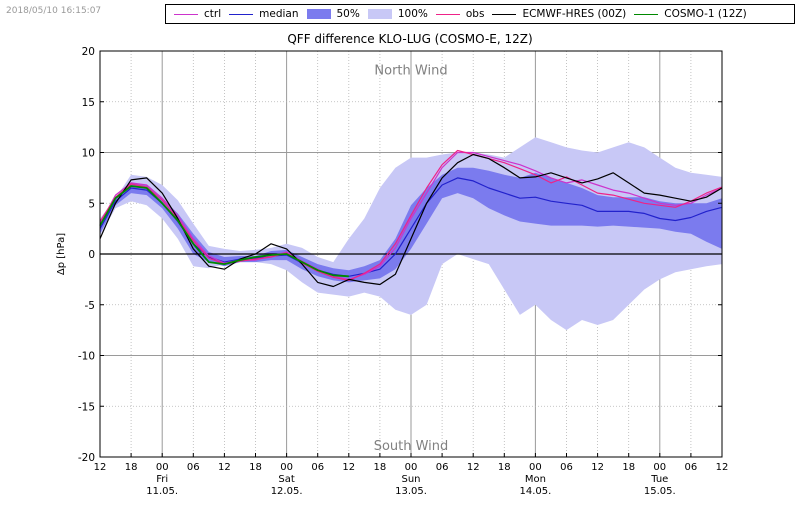 This screenshot has height=508, width=800. Describe the element at coordinates (279, 14) in the screenshot. I see `legend-label: median` at that location.